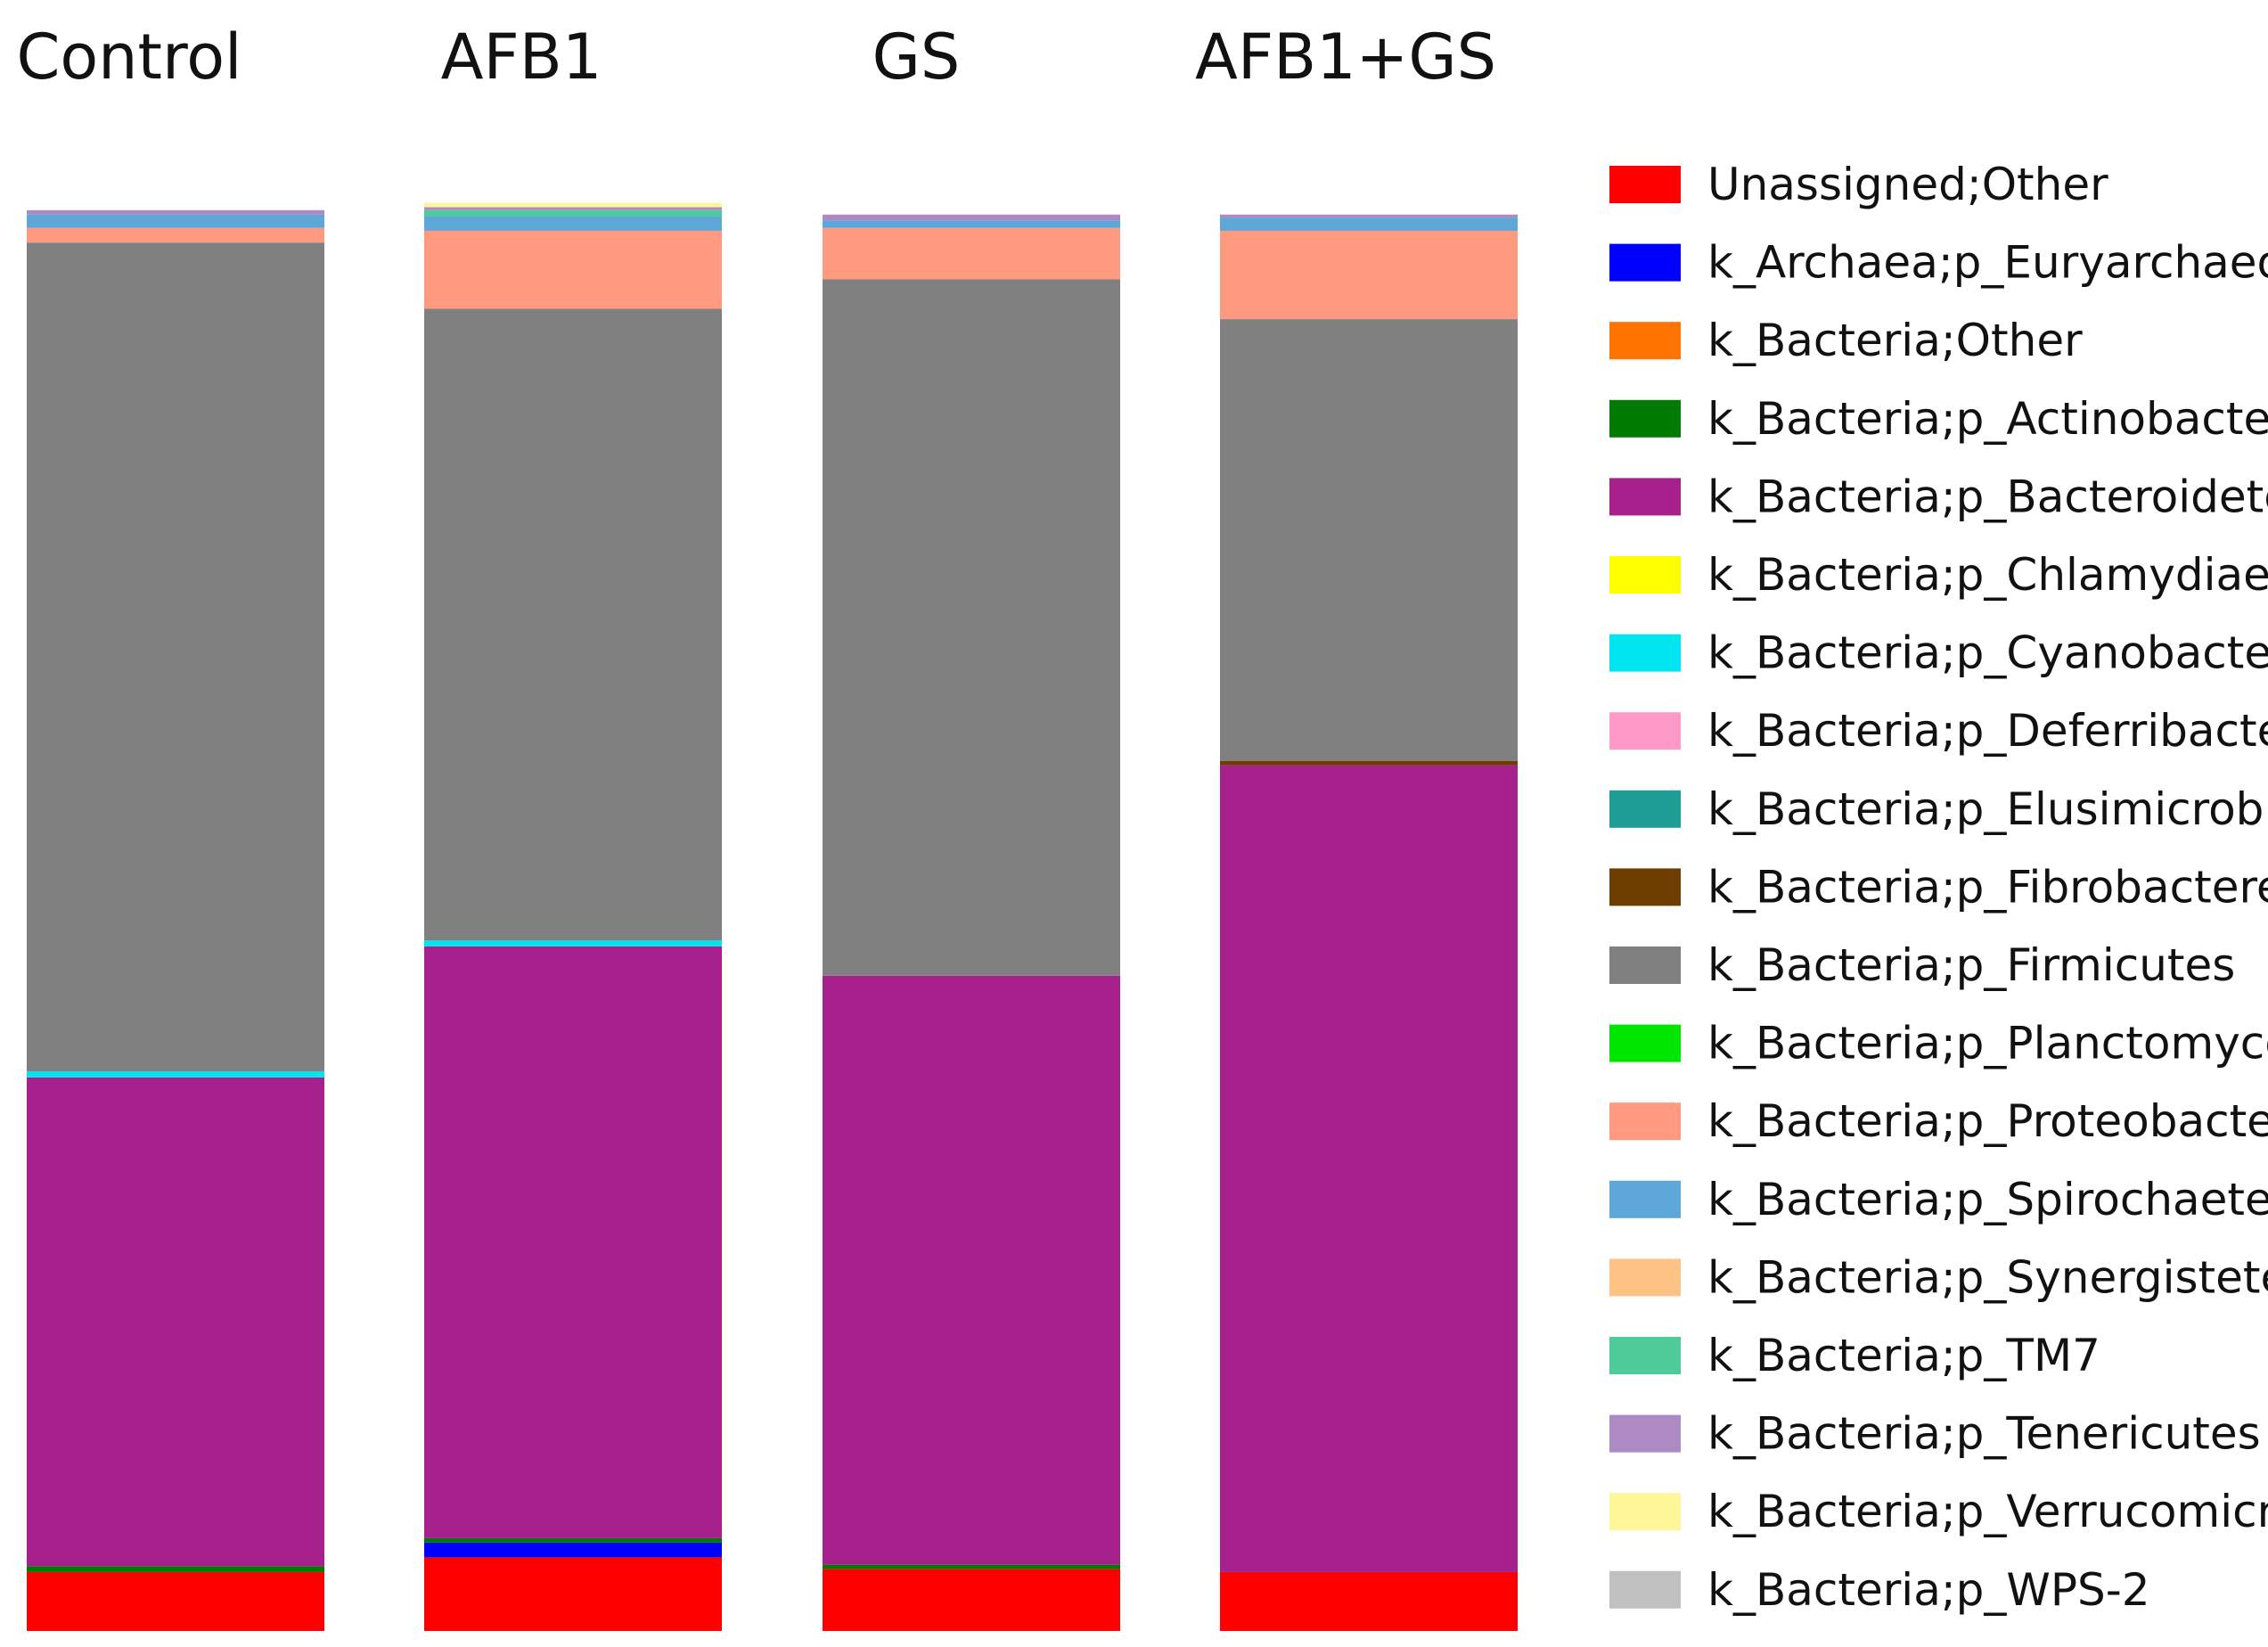 The image size is (2268, 1647). What do you see at coordinates (573, 270) in the screenshot?
I see `bar-segment-afb1-k-bacteria-p-proteobacteria` at bounding box center [573, 270].